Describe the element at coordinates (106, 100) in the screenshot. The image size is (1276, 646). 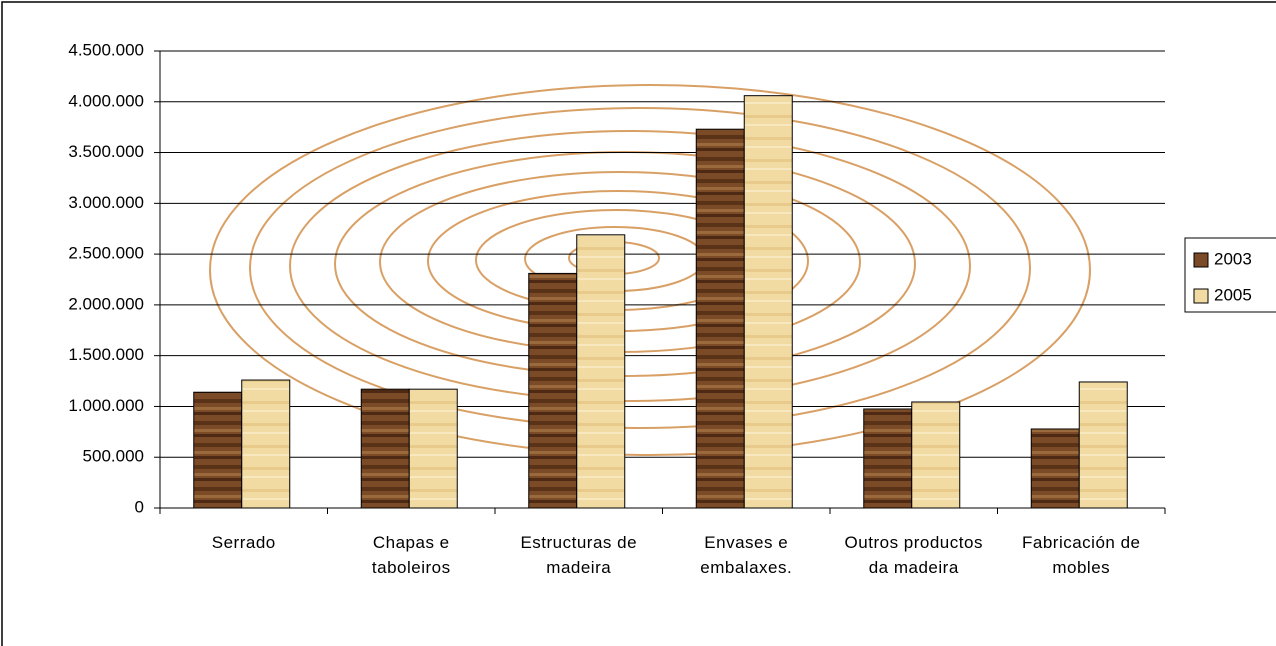
I see `y-tick-label: 4.000.000` at that location.